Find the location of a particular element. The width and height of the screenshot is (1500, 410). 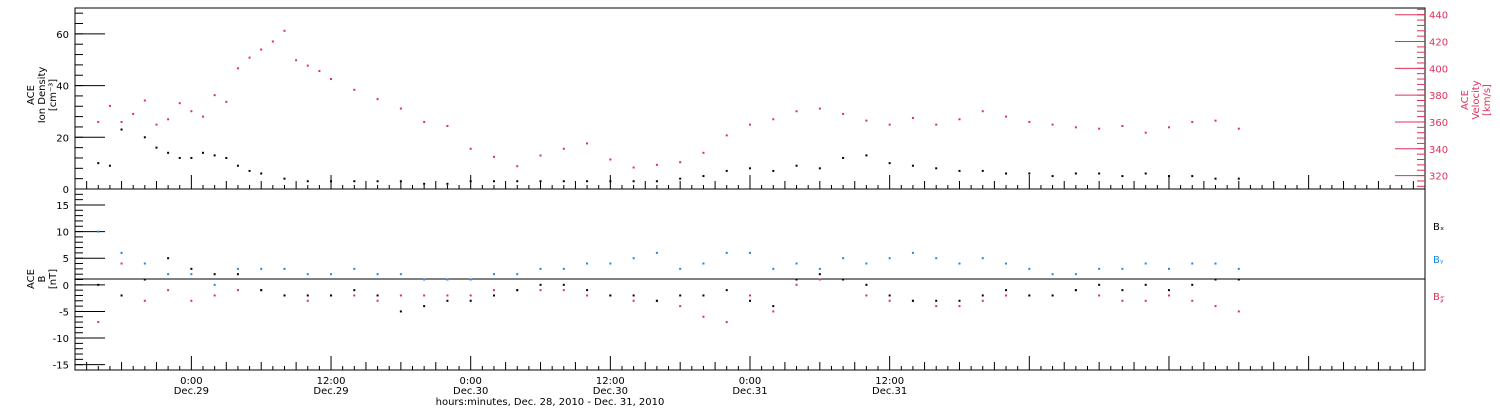

x-tick-date: Dec.29 is located at coordinates (191, 391).